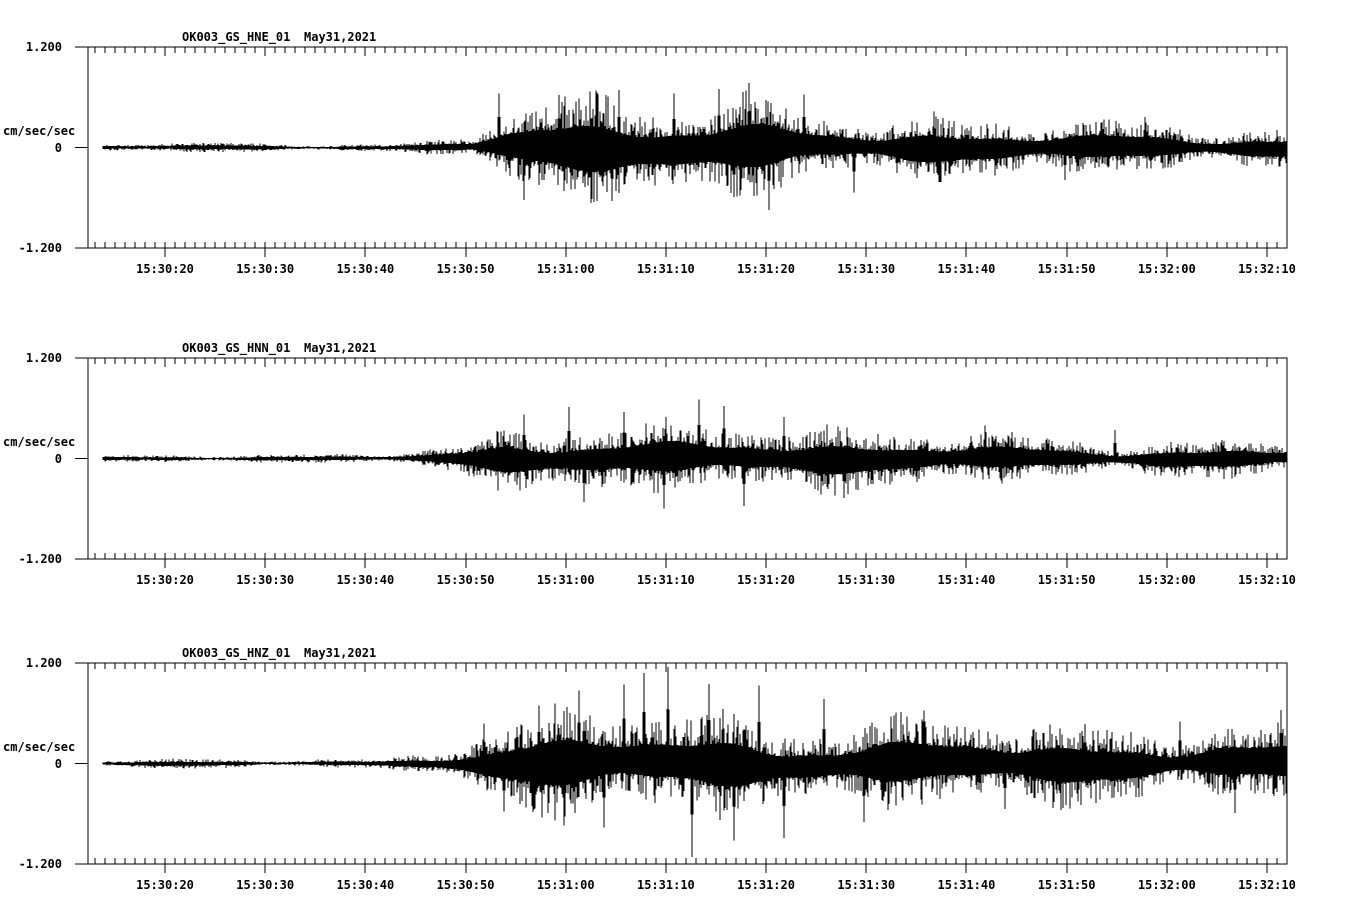  I want to click on y-axis-unit-label-hnn: cm/sec/sec, so click(39, 442).